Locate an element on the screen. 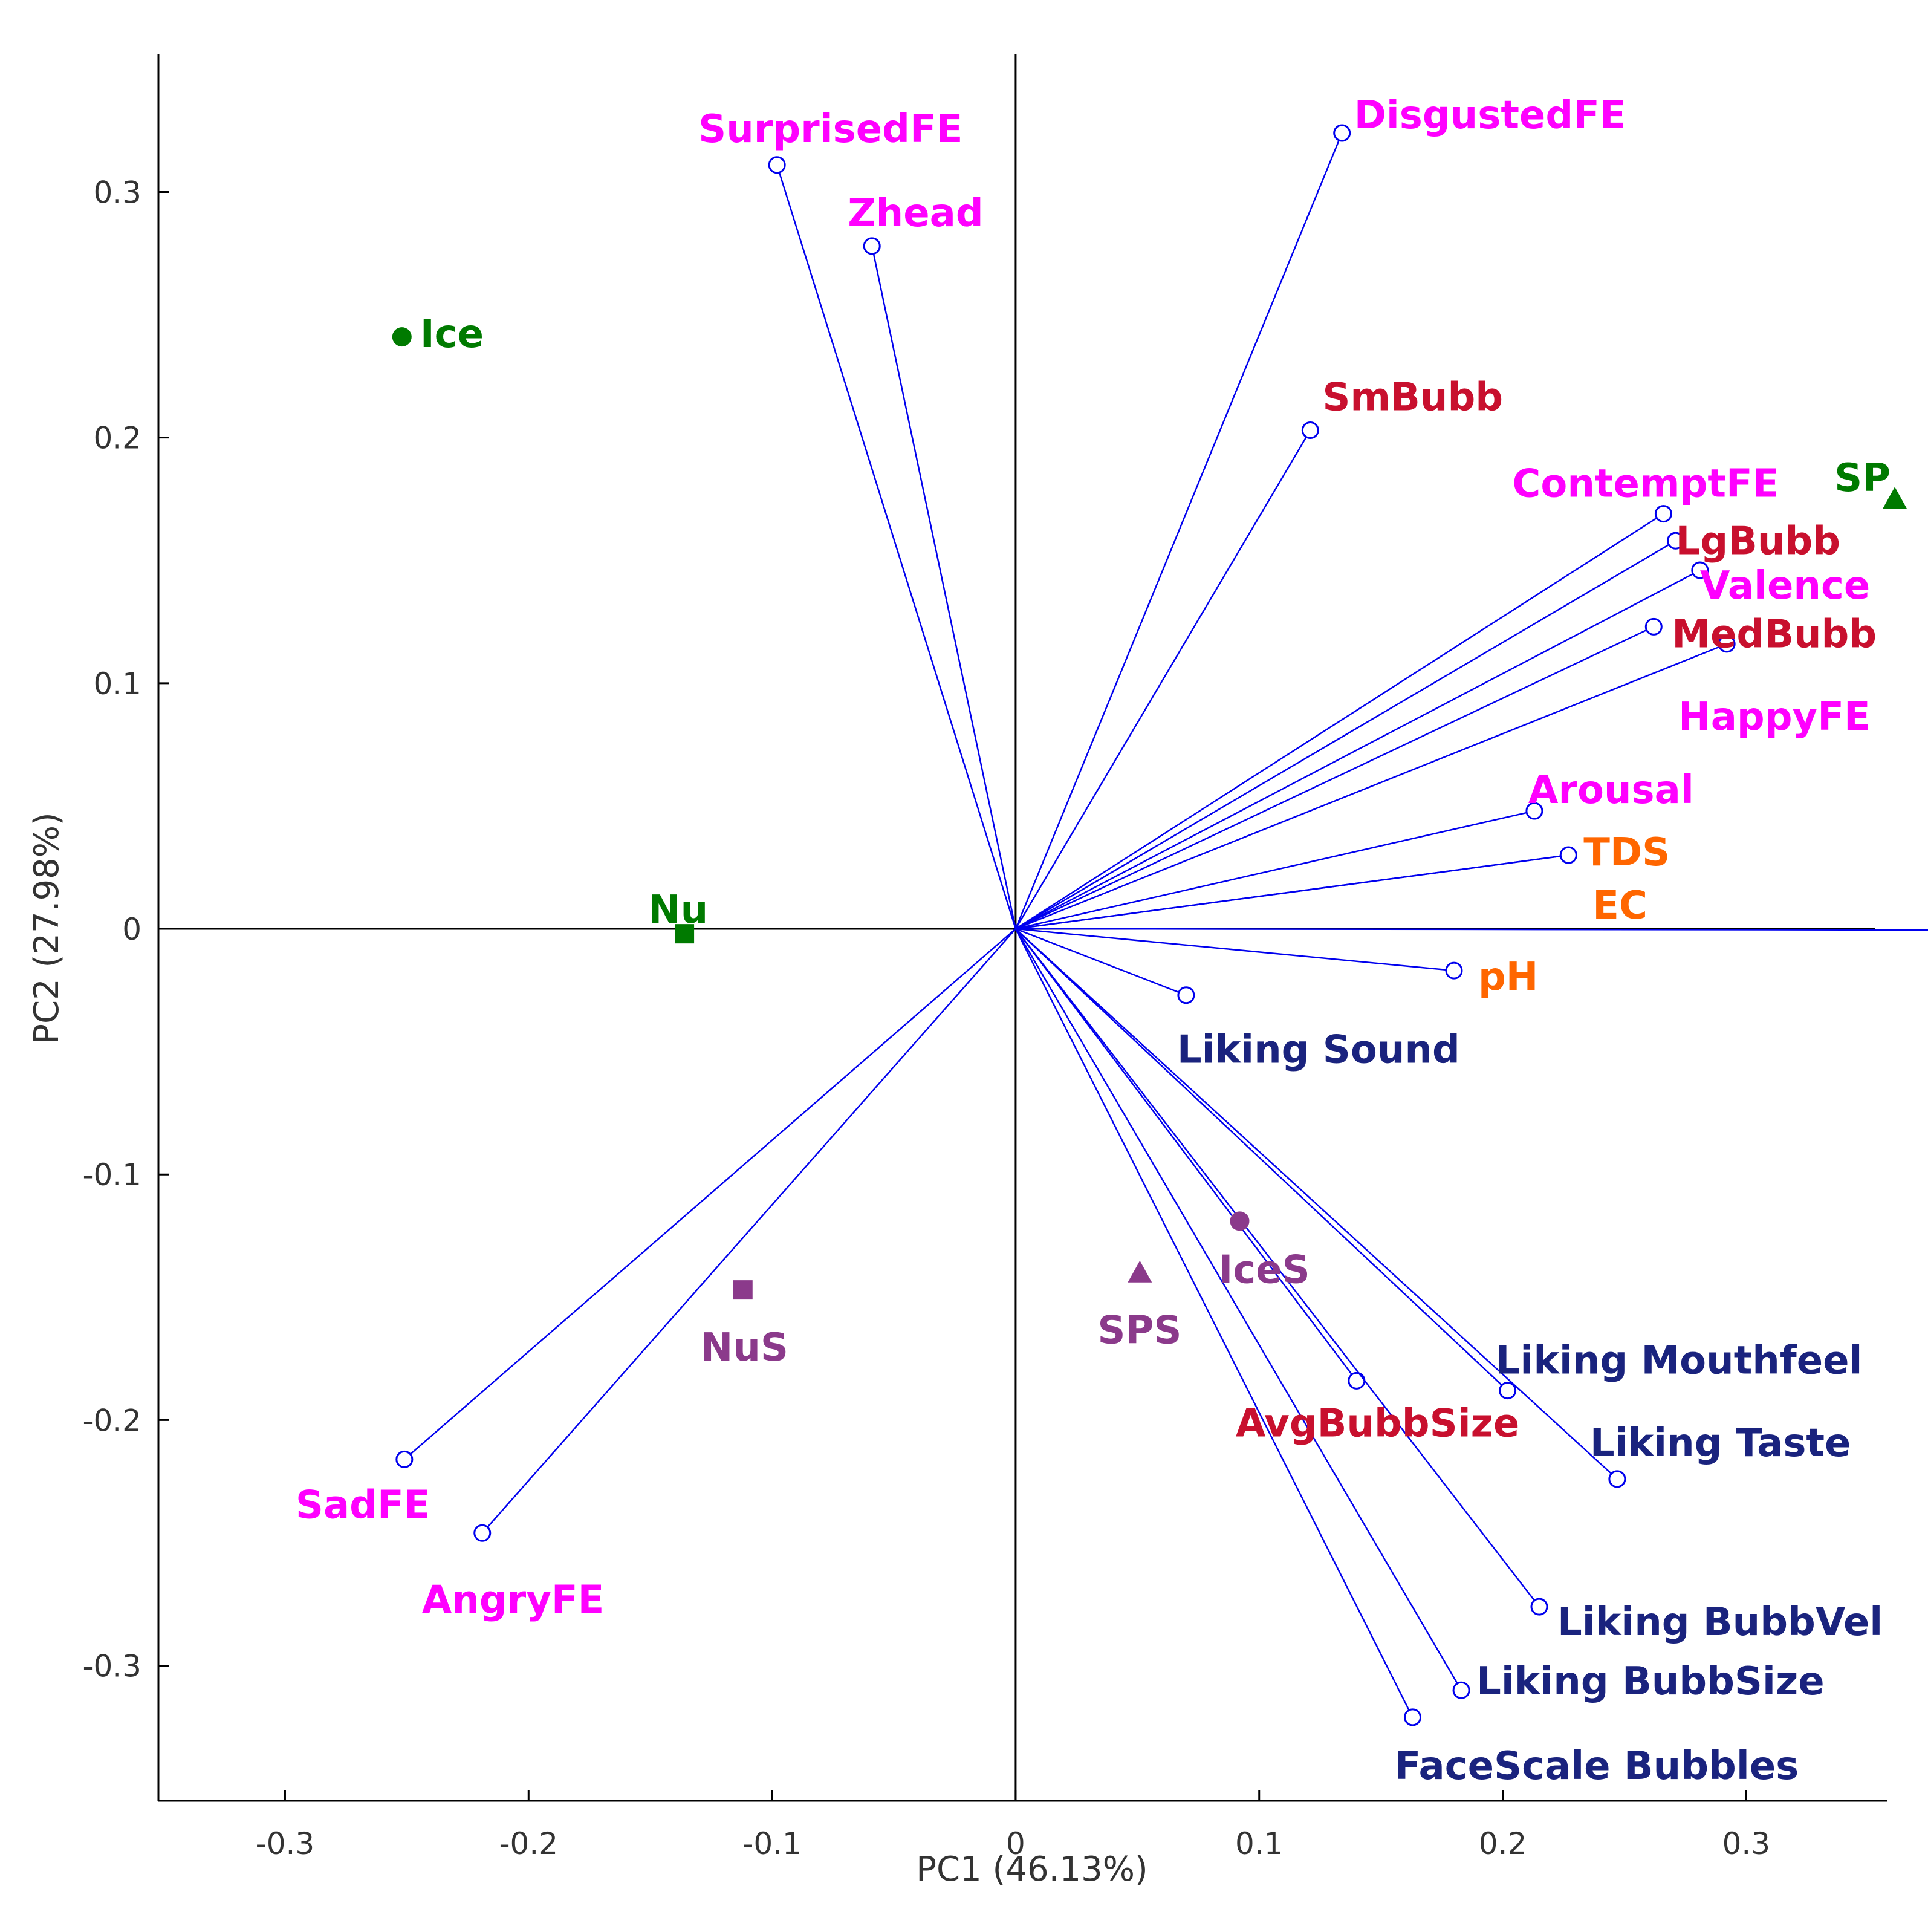  label-liking-mouthfeel: Liking Mouthfeel is located at coordinates (1680, 1361).